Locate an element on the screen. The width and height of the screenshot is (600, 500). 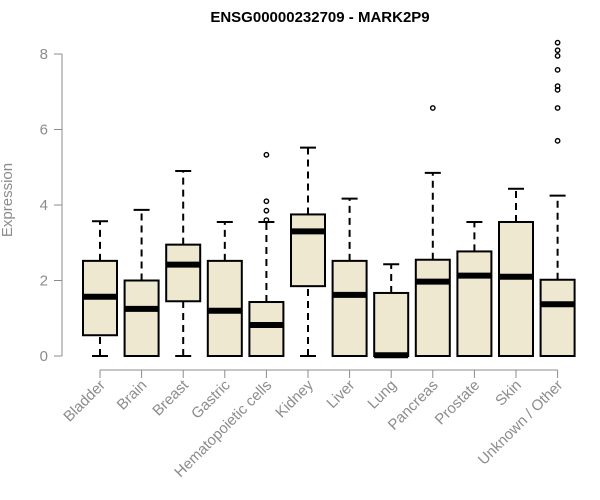
x-tick-label: Bladder is located at coordinates (84, 401).